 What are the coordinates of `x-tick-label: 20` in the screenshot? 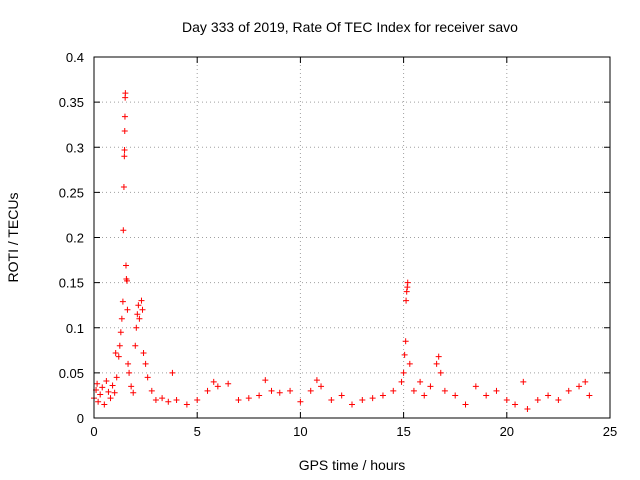 It's located at (507, 431).